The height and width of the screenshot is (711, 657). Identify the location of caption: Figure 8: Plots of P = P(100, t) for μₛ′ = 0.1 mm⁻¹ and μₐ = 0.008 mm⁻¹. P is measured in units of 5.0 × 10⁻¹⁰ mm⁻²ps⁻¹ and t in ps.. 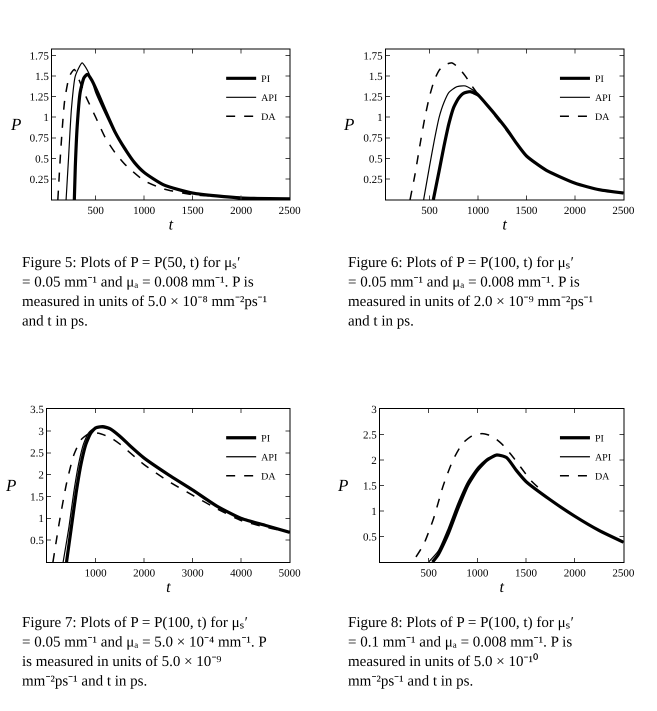
(461, 652).